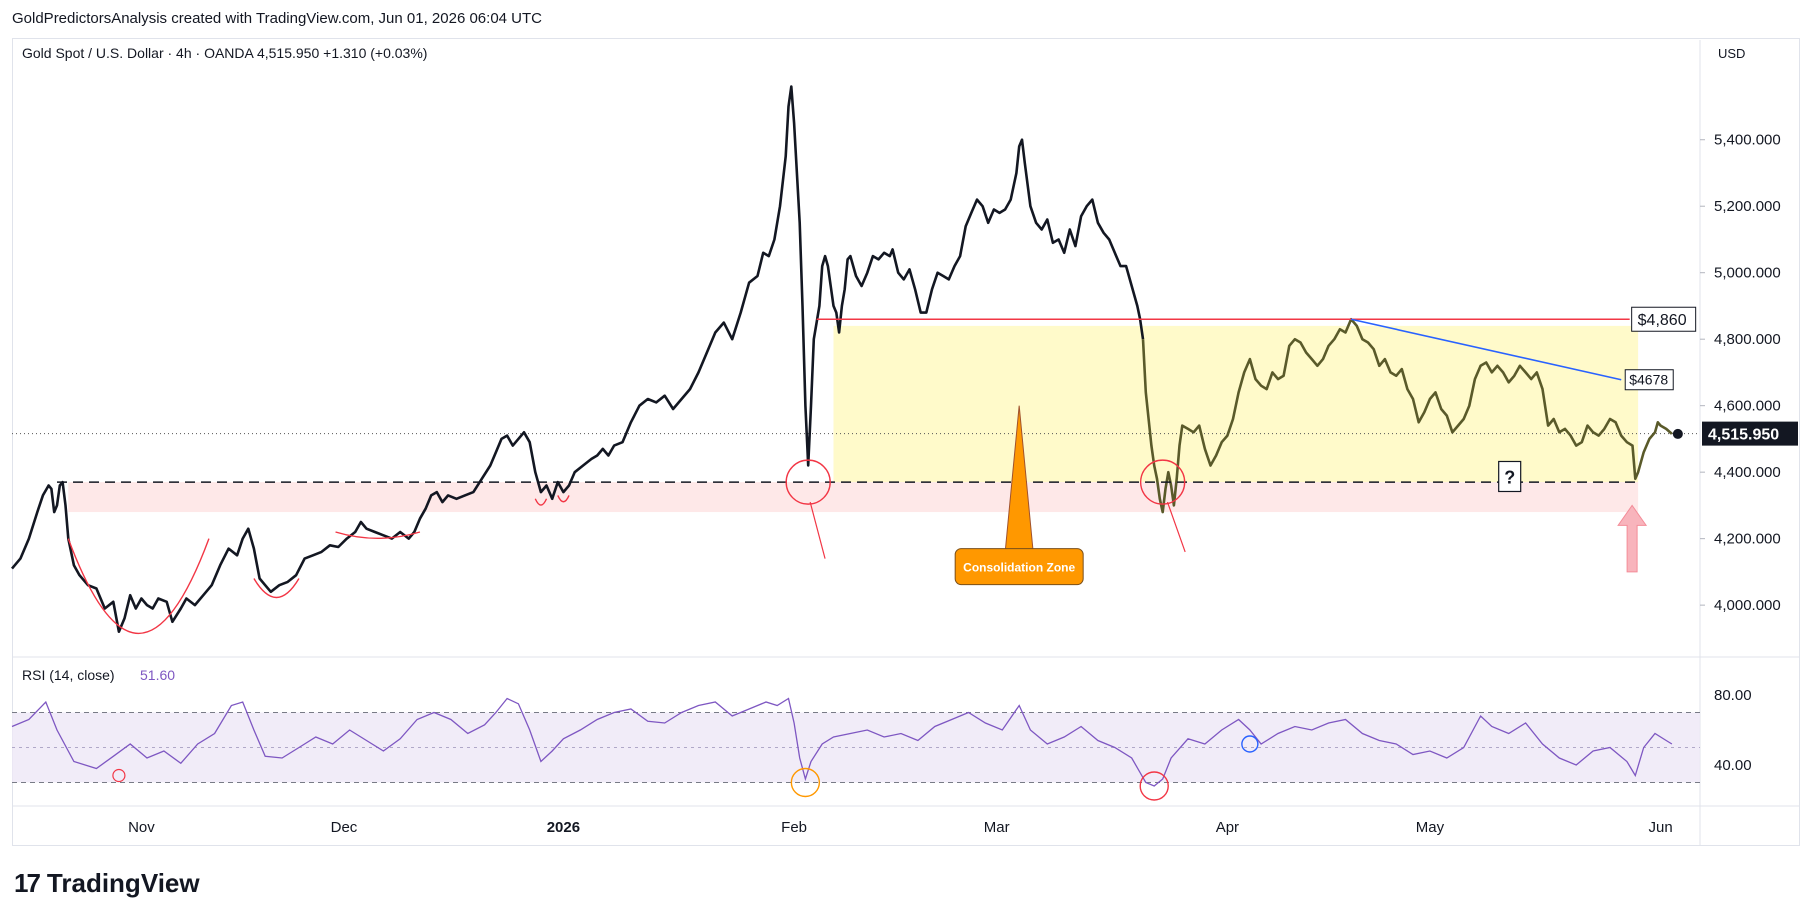 The width and height of the screenshot is (1814, 920). I want to click on price-tick-label: 4,400.000, so click(1747, 472).